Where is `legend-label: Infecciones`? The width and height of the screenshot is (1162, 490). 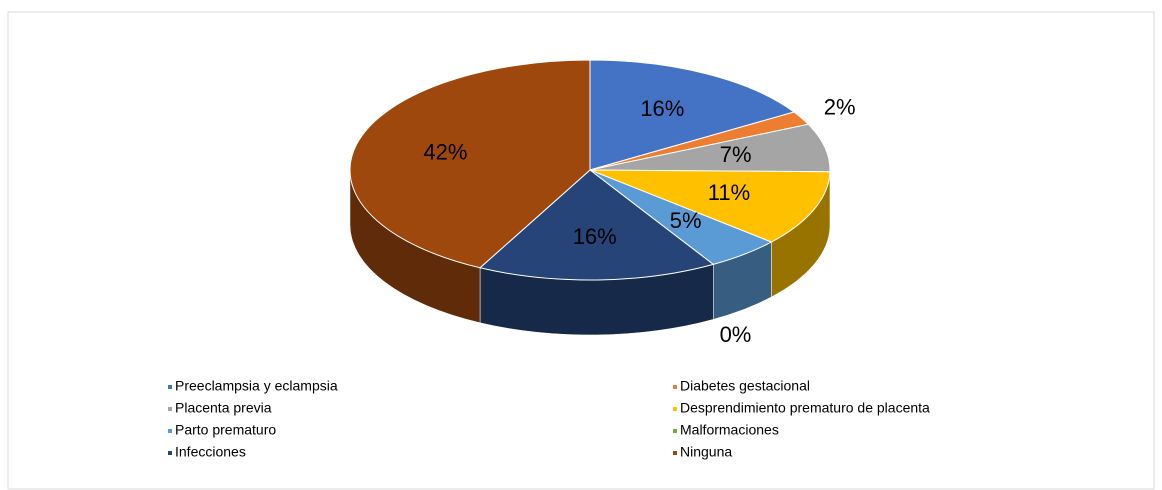 legend-label: Infecciones is located at coordinates (210, 452).